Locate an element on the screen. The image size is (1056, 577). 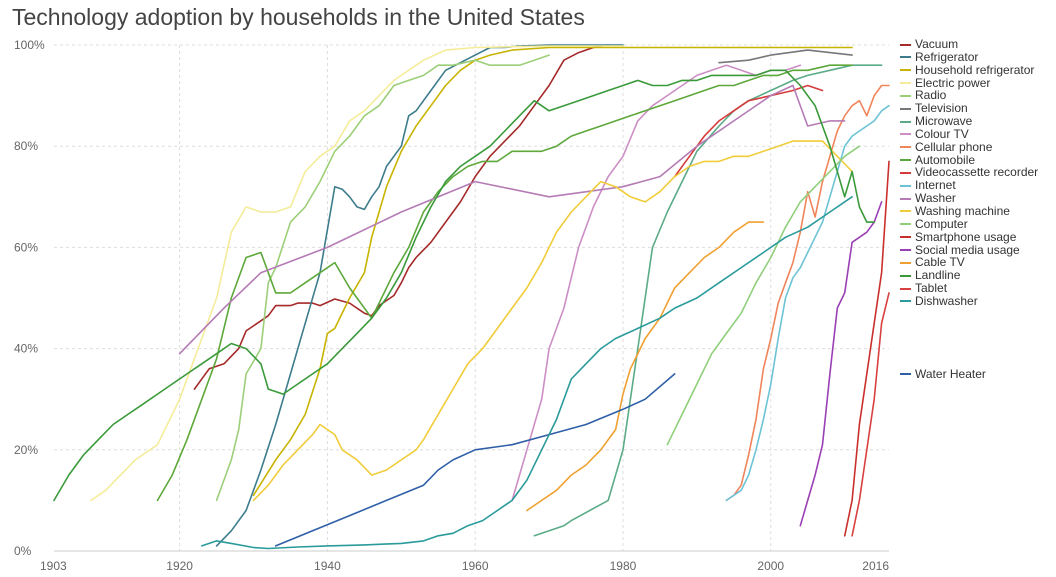
legend-item-videocassette-recorder: Videocassette recorder is located at coordinates (969, 172).